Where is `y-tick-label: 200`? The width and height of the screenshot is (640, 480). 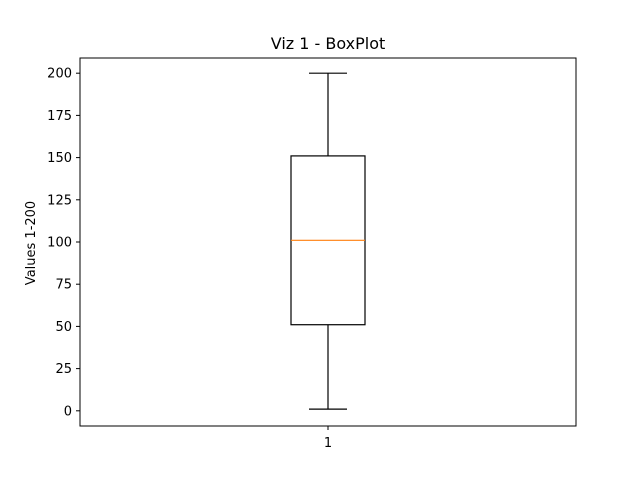
y-tick-label: 200 is located at coordinates (59, 74).